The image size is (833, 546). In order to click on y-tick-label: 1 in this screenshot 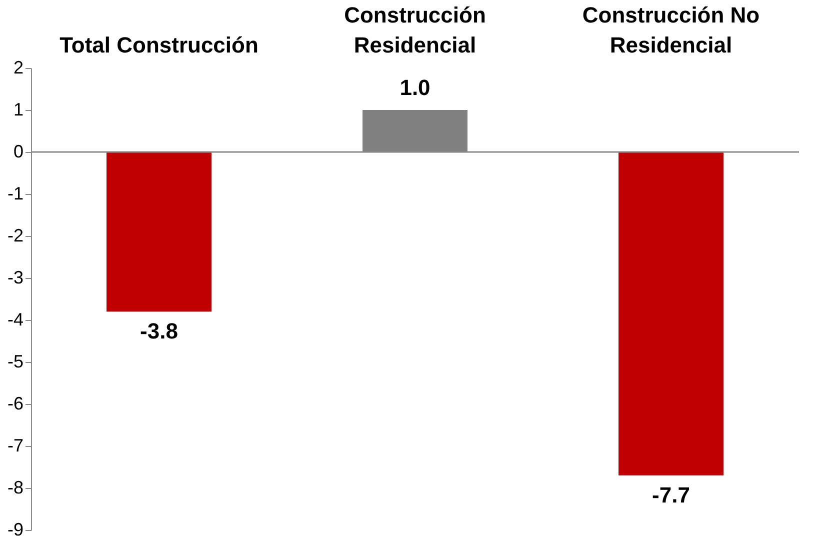, I will do `click(18, 110)`.